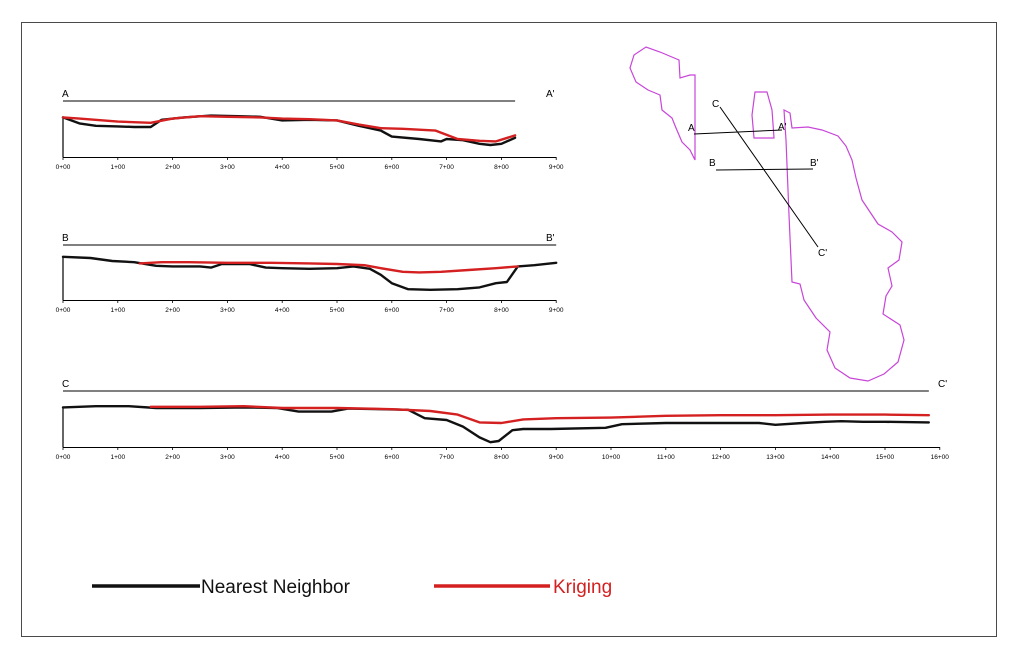 Image resolution: width=1020 pixels, height=660 pixels. I want to click on map-section-line-c, so click(769, 177).